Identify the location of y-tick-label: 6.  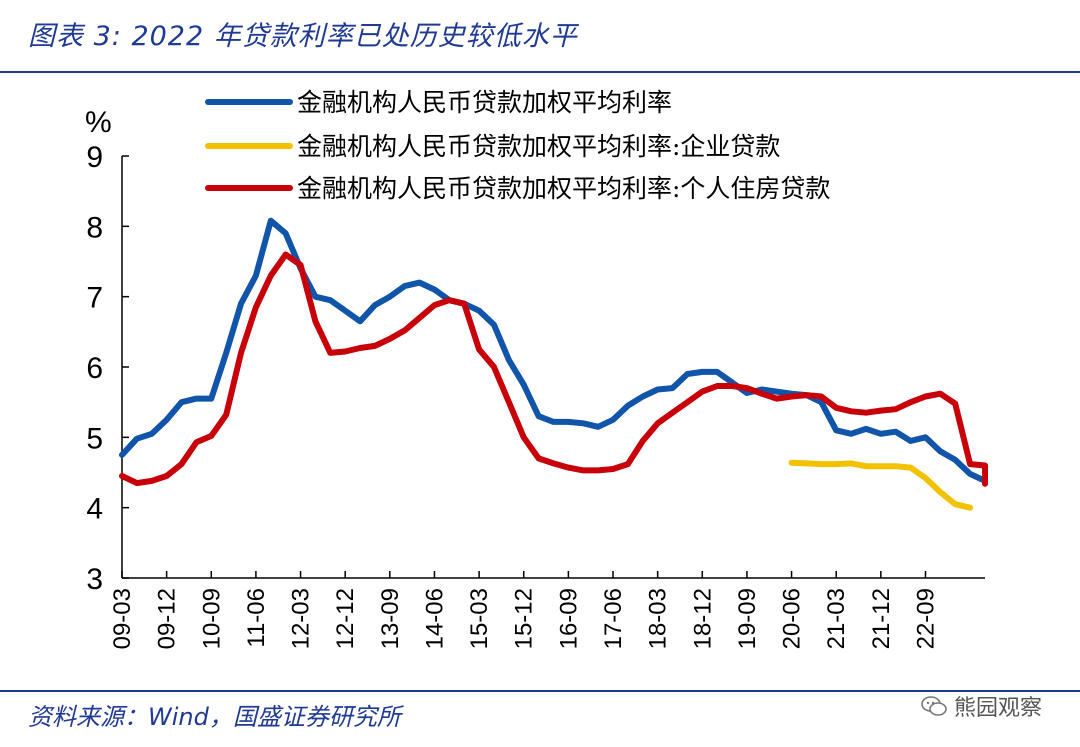
(94, 368).